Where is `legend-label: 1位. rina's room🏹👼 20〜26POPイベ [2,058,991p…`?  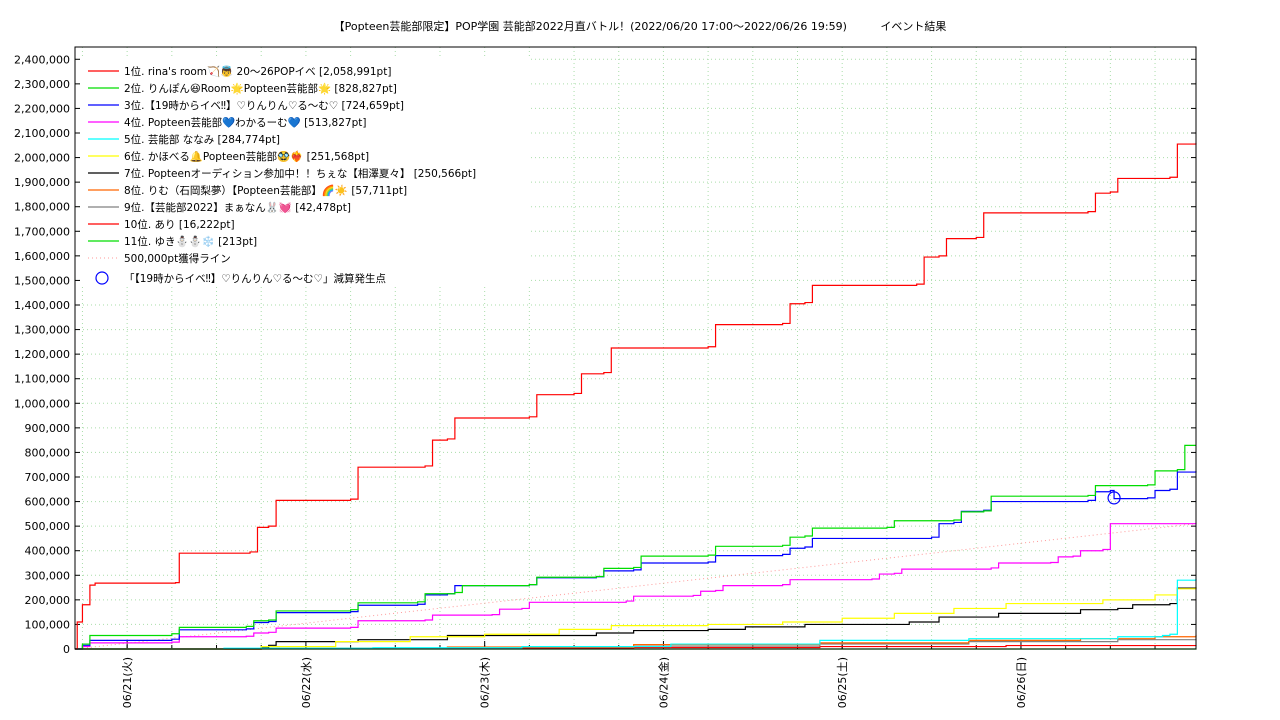
legend-label: 1位. rina's room🏹👼 20〜26POPイベ [2,058,991p… is located at coordinates (257, 71).